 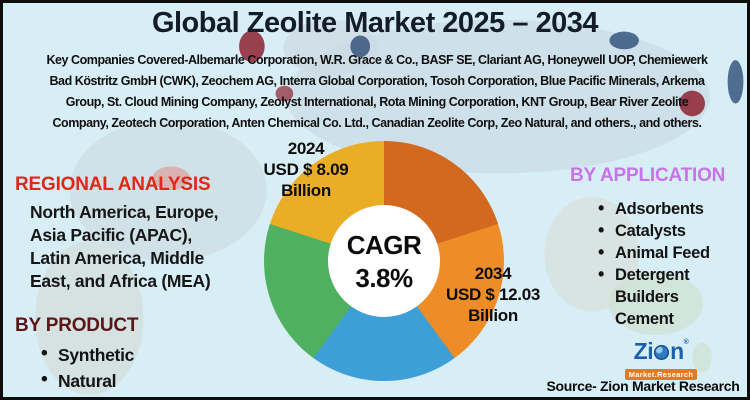 I want to click on by-application-heading: BY APPLICATION, so click(x=648, y=175).